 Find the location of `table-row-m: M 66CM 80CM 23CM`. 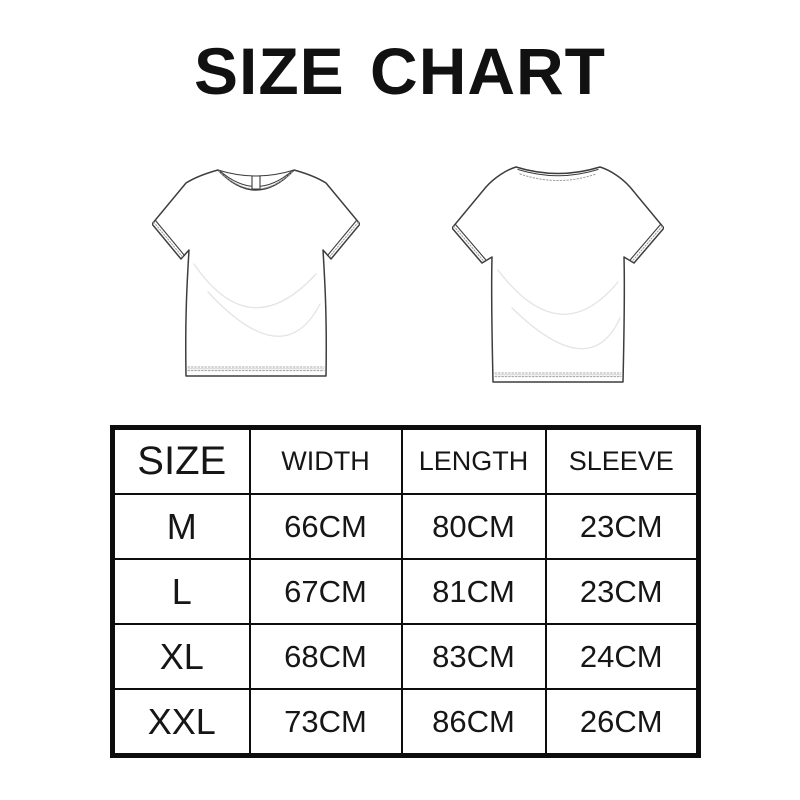

table-row-m: M 66CM 80CM 23CM is located at coordinates (405, 526).